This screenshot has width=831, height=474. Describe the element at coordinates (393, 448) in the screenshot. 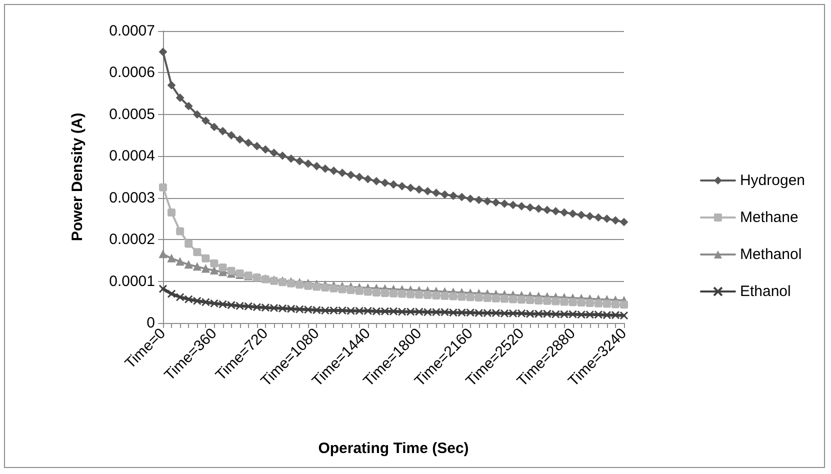

I see `x-axis-title: Operating Time (Sec)` at that location.